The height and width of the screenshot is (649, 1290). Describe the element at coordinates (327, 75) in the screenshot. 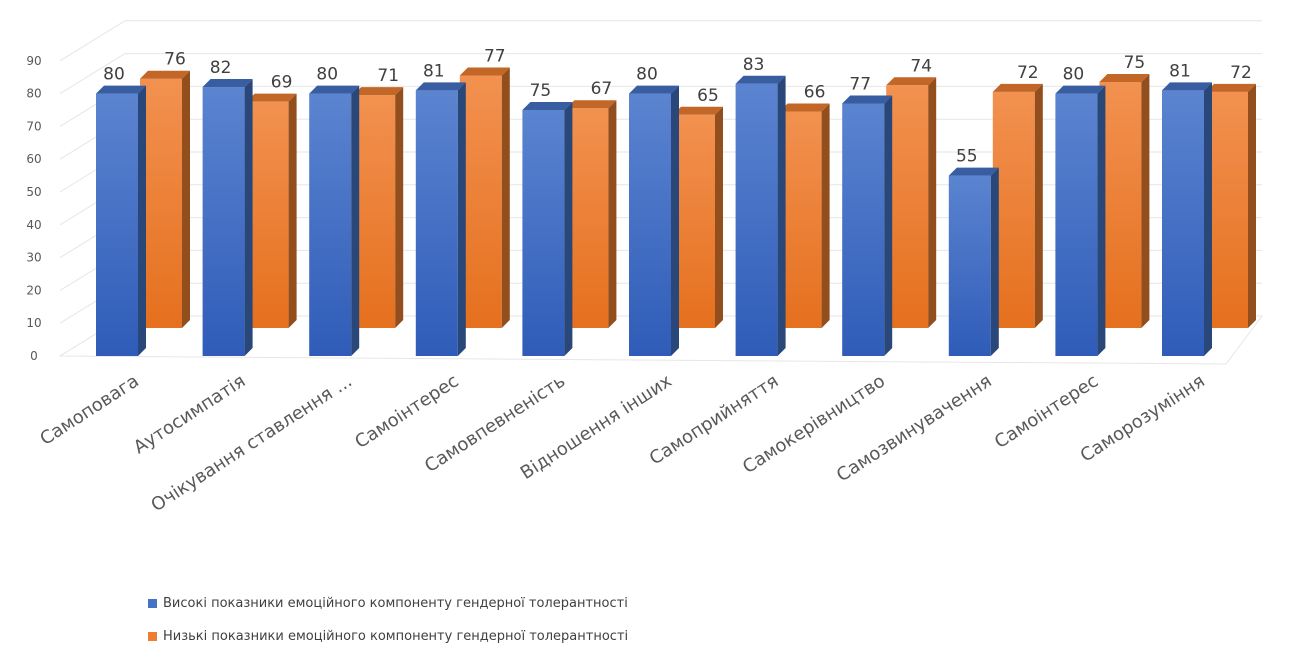

I see `data-label-high-2: 80` at that location.